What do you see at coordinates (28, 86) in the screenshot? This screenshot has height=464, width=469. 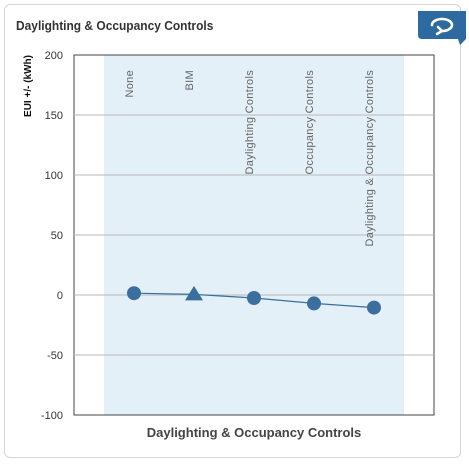 I see `y-axis-label: EUI +/- (kWh)` at bounding box center [28, 86].